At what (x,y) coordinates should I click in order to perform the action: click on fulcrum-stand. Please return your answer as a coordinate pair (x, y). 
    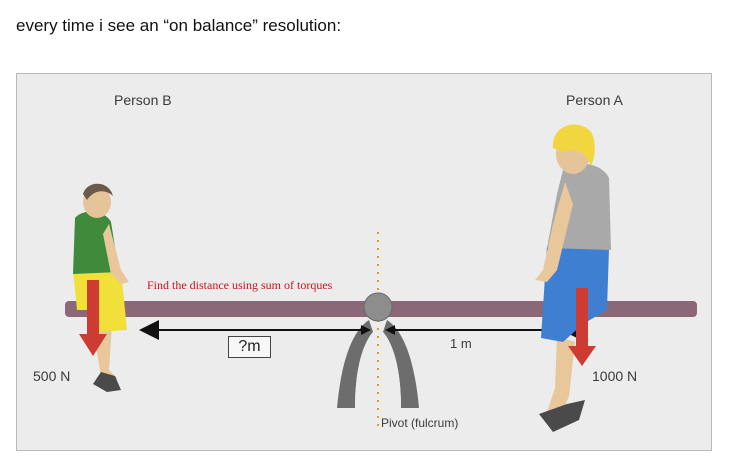
    Looking at the image, I should click on (378, 364).